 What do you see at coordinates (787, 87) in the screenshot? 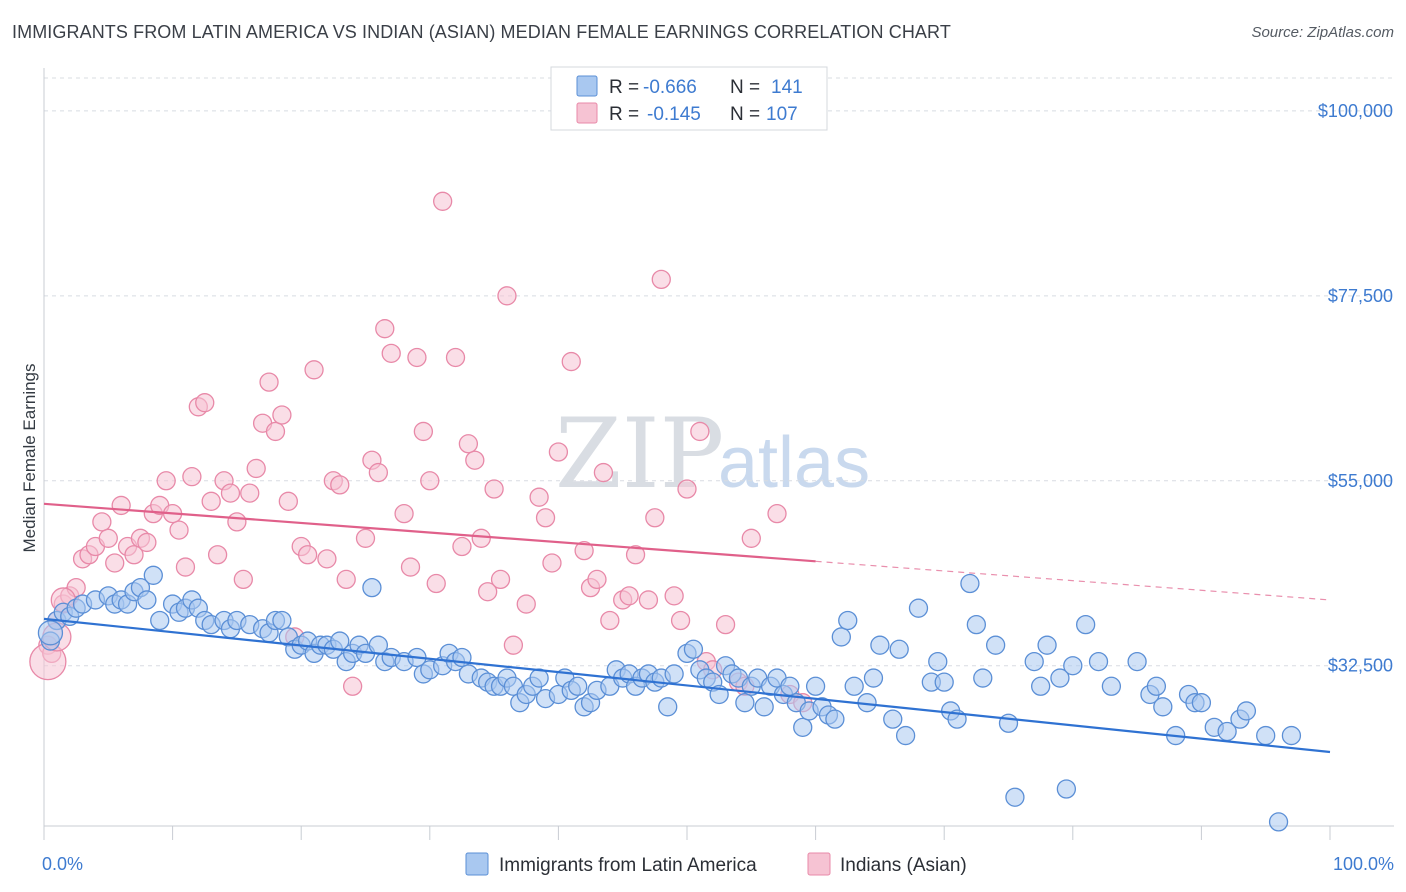
I see `legend-n-value-blue: 141` at bounding box center [787, 87].